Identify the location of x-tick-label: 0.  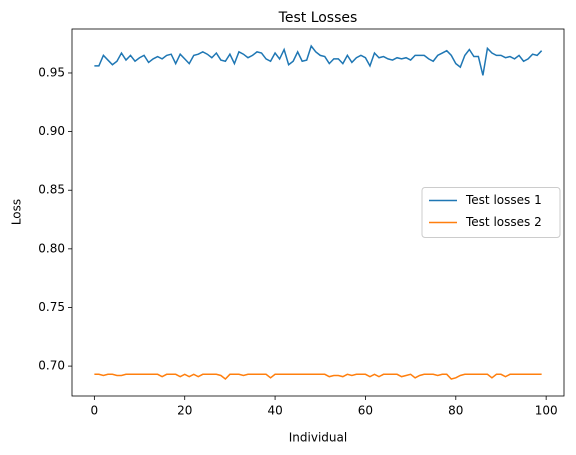
(95, 411).